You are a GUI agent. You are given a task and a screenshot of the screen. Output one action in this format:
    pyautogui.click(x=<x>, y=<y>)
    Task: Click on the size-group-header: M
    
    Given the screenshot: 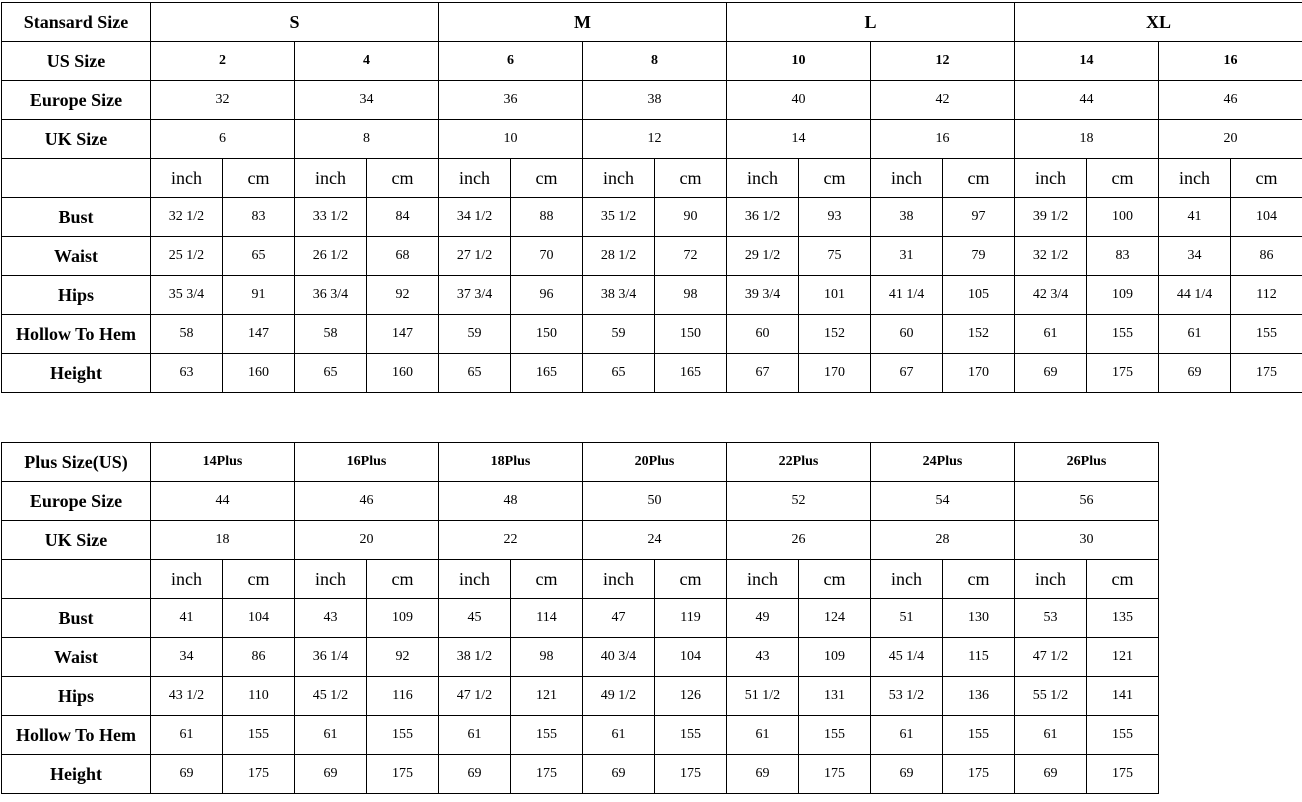 What is the action you would take?
    pyautogui.click(x=583, y=22)
    